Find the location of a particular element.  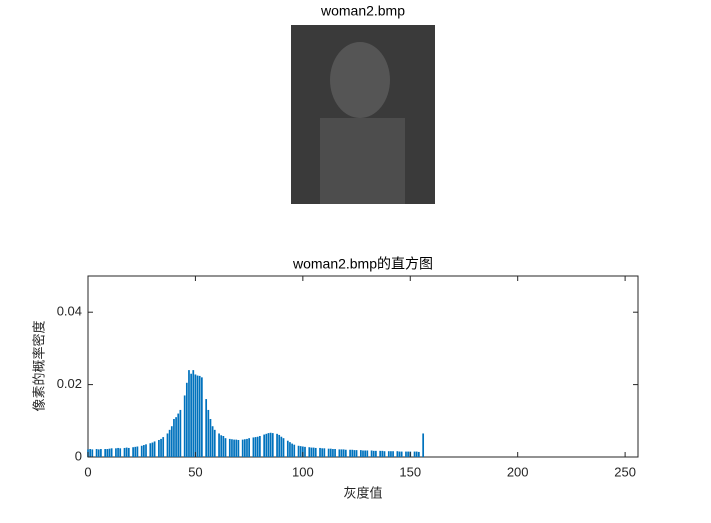

x-tick-label: 150 is located at coordinates (410, 471).